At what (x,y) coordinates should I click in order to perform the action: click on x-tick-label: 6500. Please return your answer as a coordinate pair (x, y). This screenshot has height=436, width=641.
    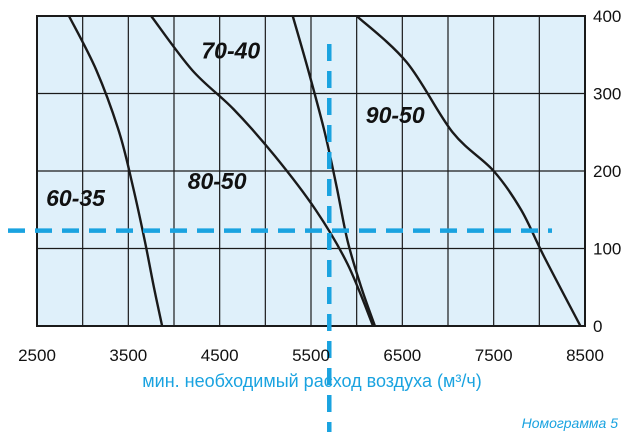
    Looking at the image, I should click on (402, 355).